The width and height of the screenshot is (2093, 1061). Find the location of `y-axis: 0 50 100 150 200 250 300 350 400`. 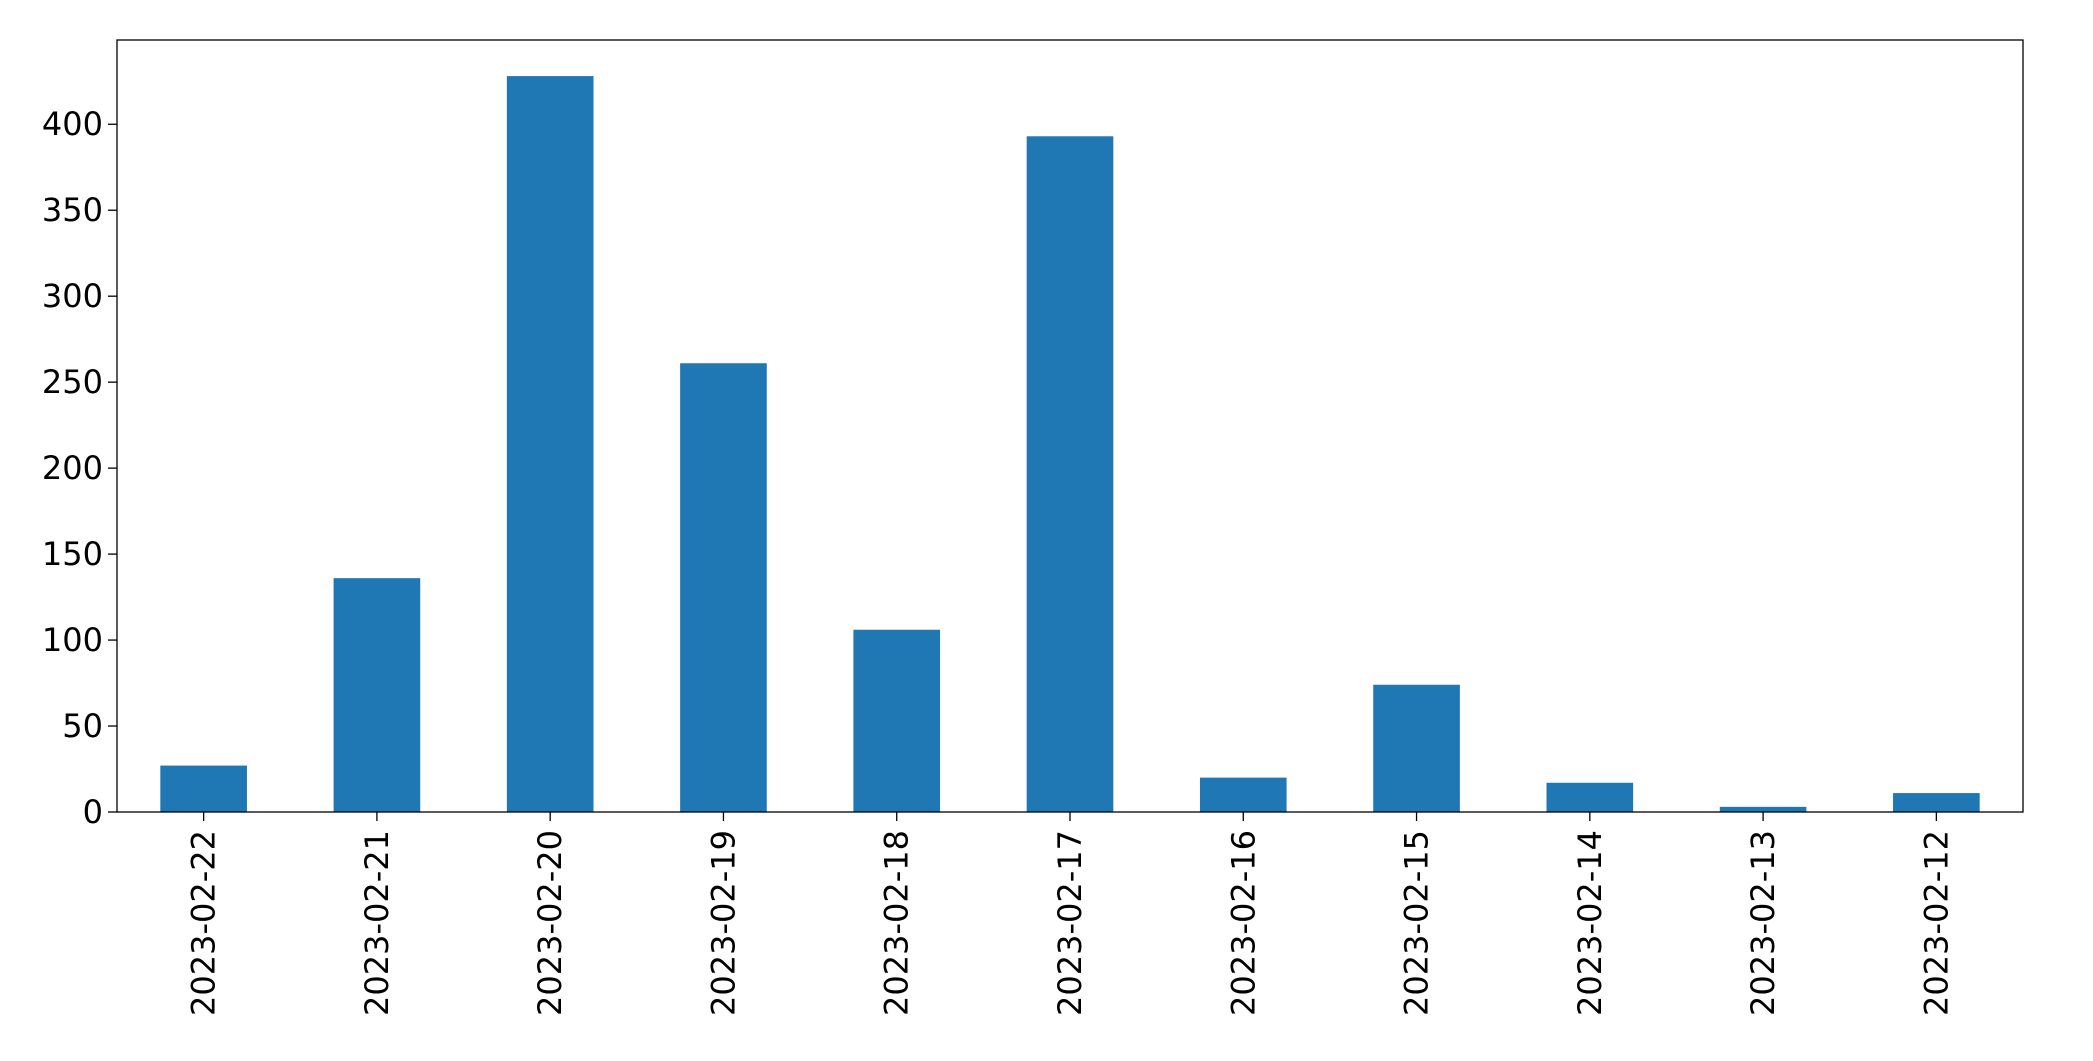

y-axis: 0 50 100 150 200 250 300 350 400 is located at coordinates (79, 468).